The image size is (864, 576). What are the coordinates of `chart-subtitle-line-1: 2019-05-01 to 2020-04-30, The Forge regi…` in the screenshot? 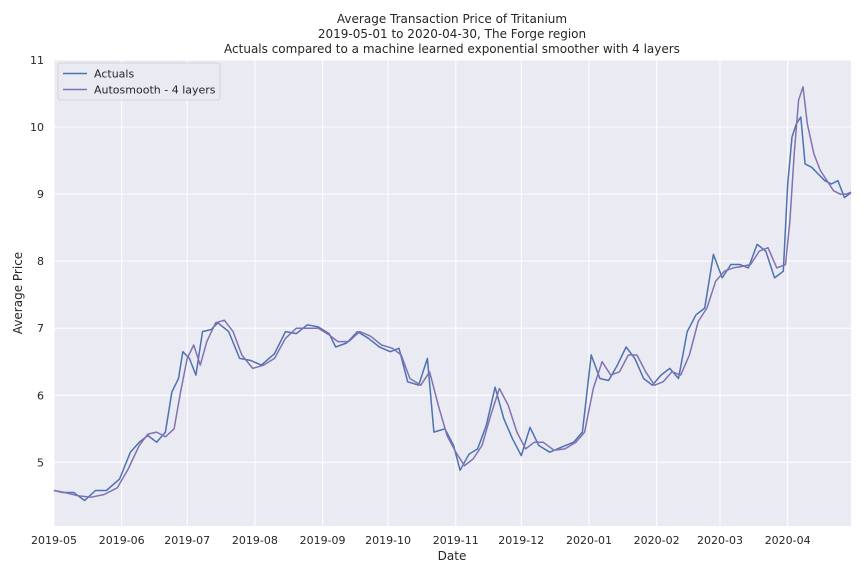 It's located at (452, 34).